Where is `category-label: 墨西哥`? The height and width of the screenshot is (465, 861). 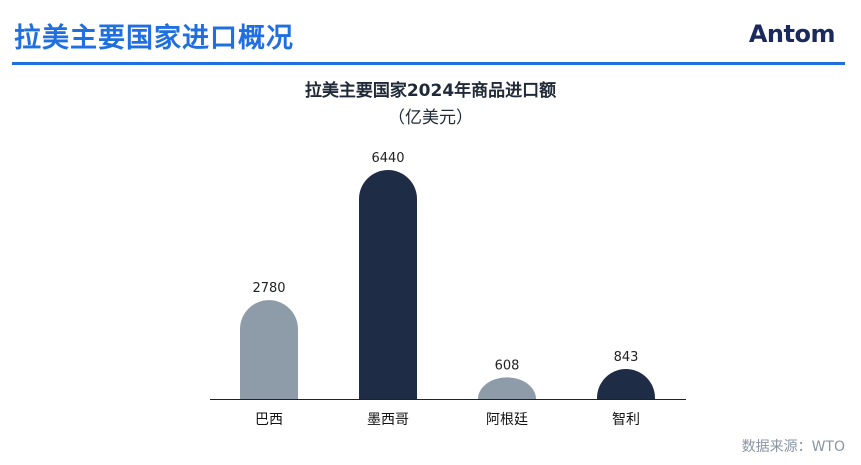
category-label: 墨西哥 is located at coordinates (388, 420).